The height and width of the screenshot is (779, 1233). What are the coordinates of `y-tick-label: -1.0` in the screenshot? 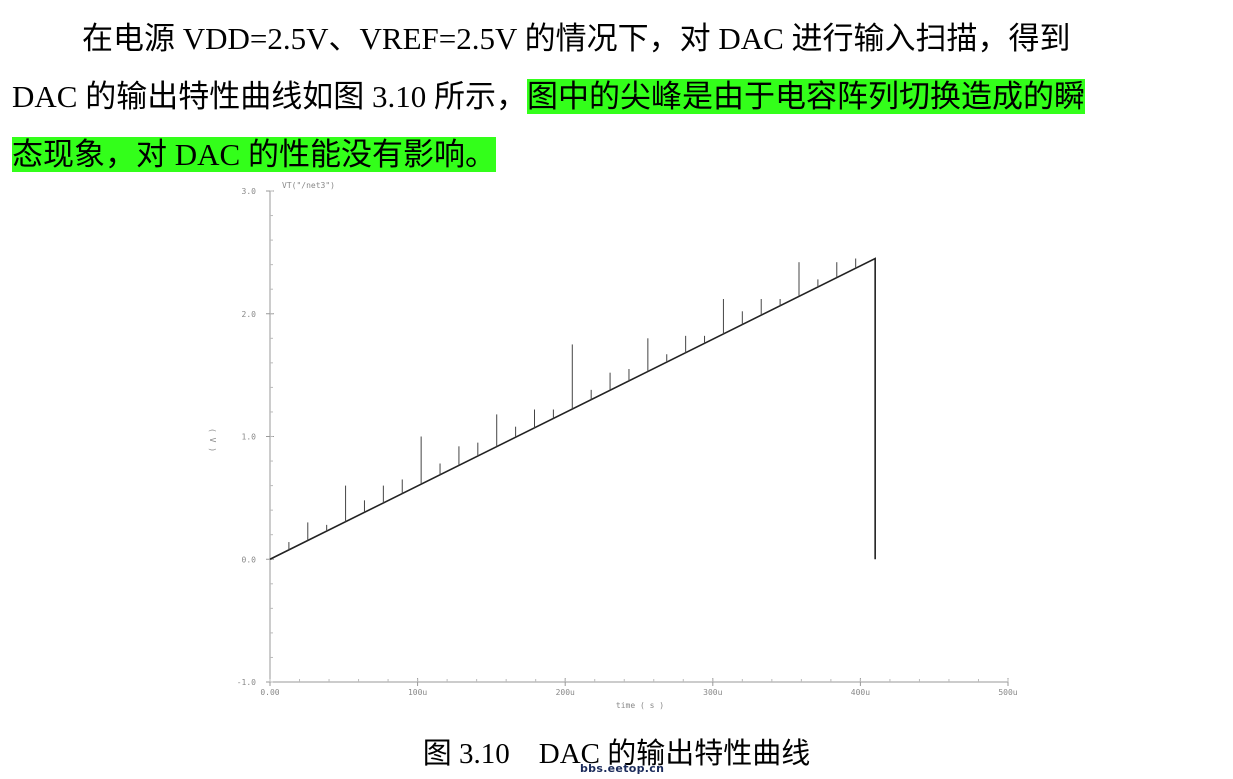 It's located at (246, 682).